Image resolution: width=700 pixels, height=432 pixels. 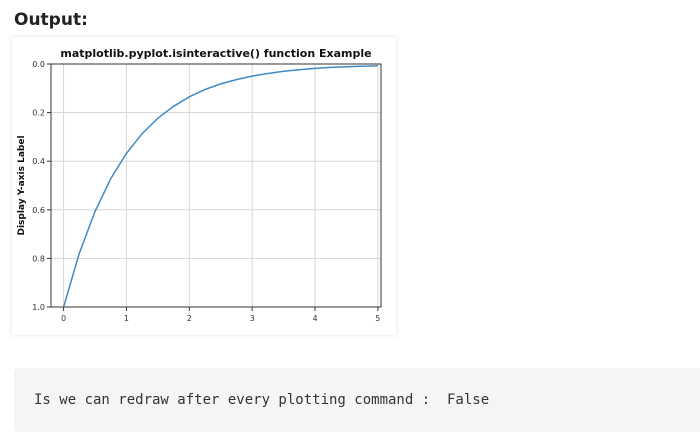 I want to click on y-tick-label: 1.0, so click(x=38, y=307).